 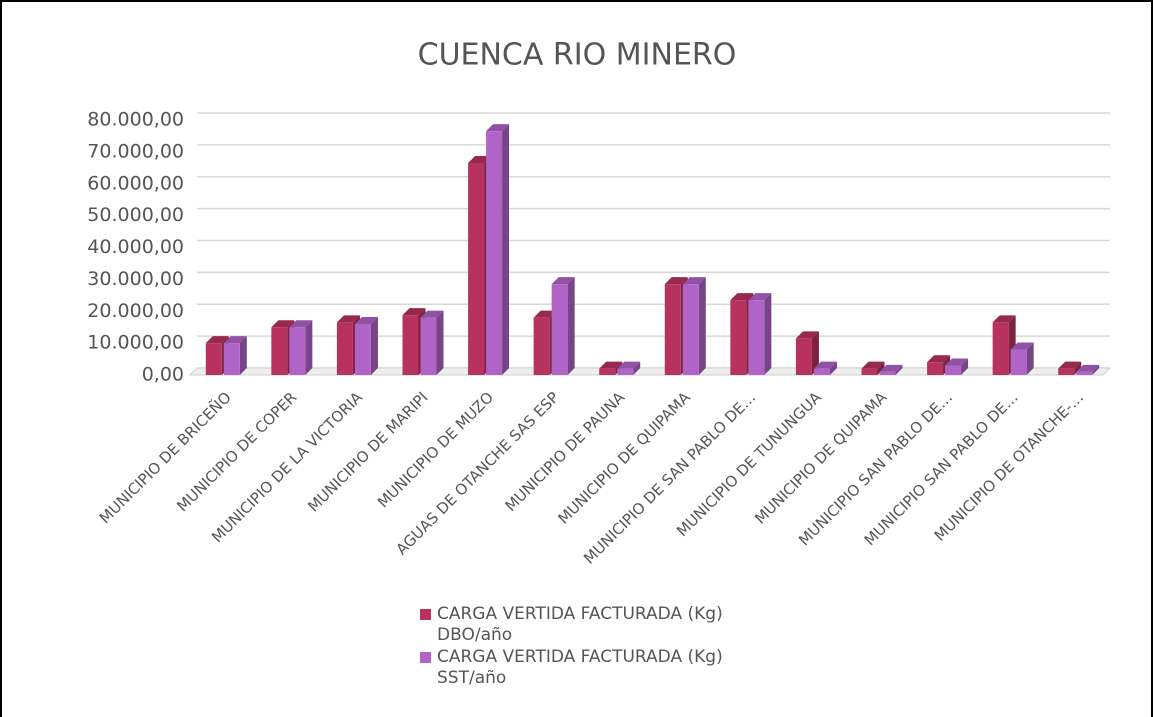 I want to click on y-tick-label: 20.000,00, so click(x=135, y=311).